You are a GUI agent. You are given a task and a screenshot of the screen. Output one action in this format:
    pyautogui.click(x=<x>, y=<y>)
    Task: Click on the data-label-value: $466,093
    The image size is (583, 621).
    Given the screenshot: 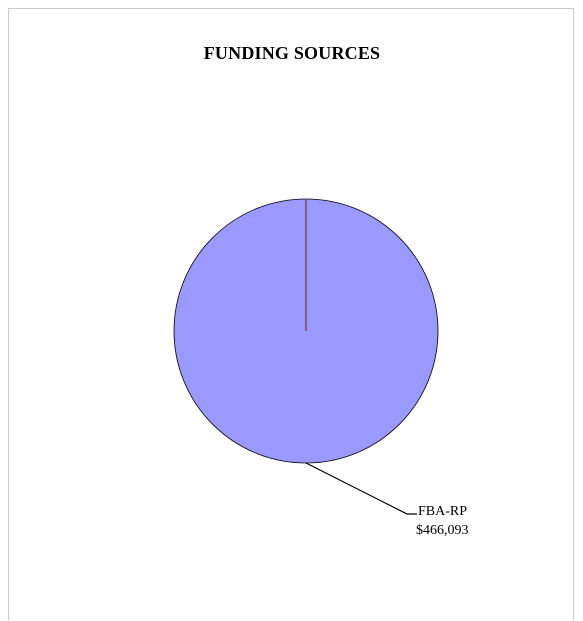 What is the action you would take?
    pyautogui.click(x=442, y=530)
    